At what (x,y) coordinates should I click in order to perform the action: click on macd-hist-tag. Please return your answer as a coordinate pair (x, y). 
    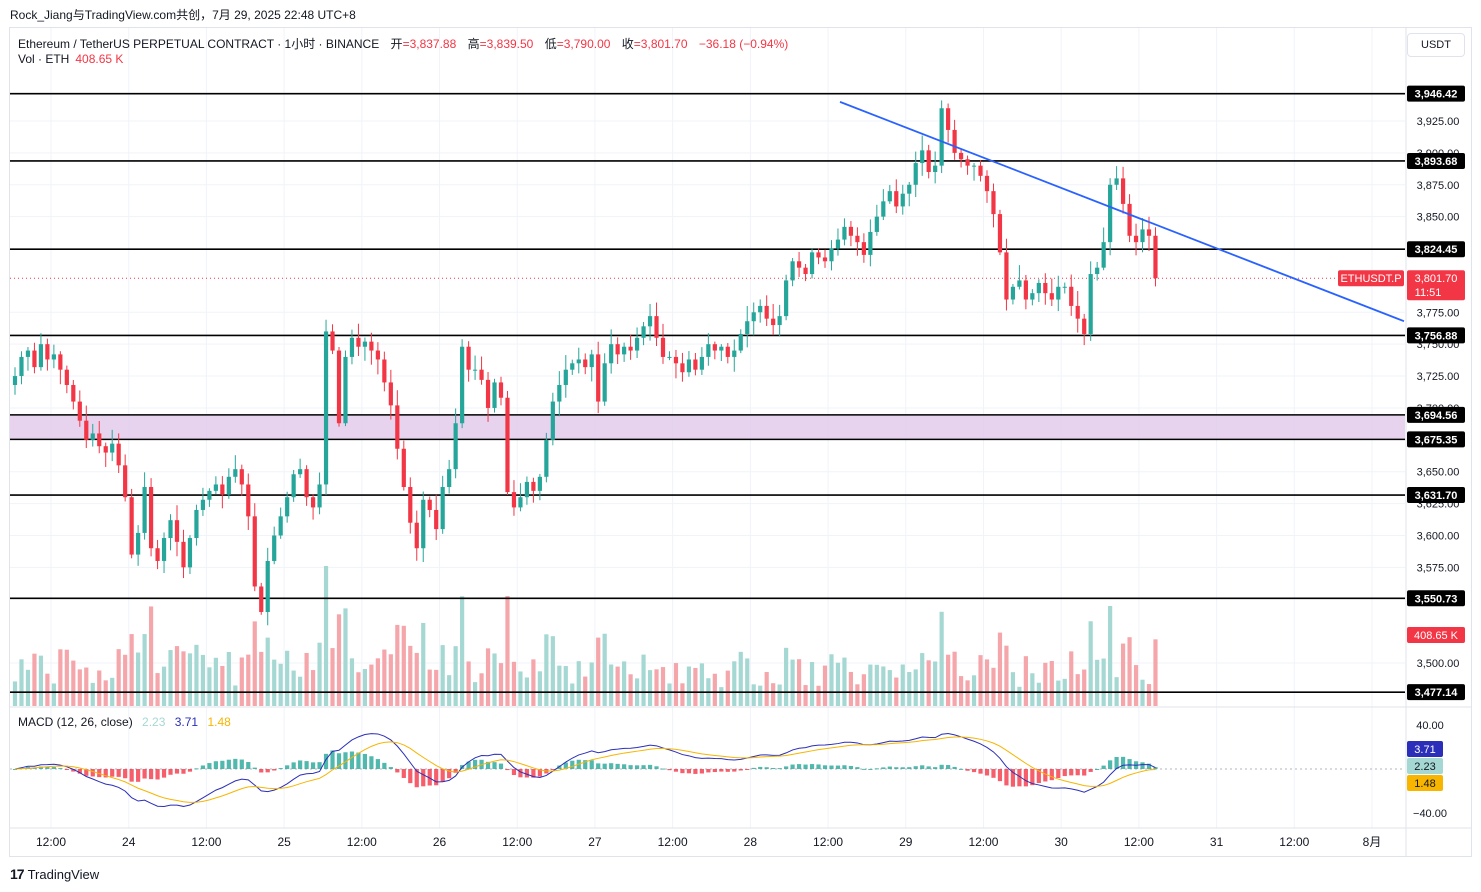
    Looking at the image, I should click on (1425, 766).